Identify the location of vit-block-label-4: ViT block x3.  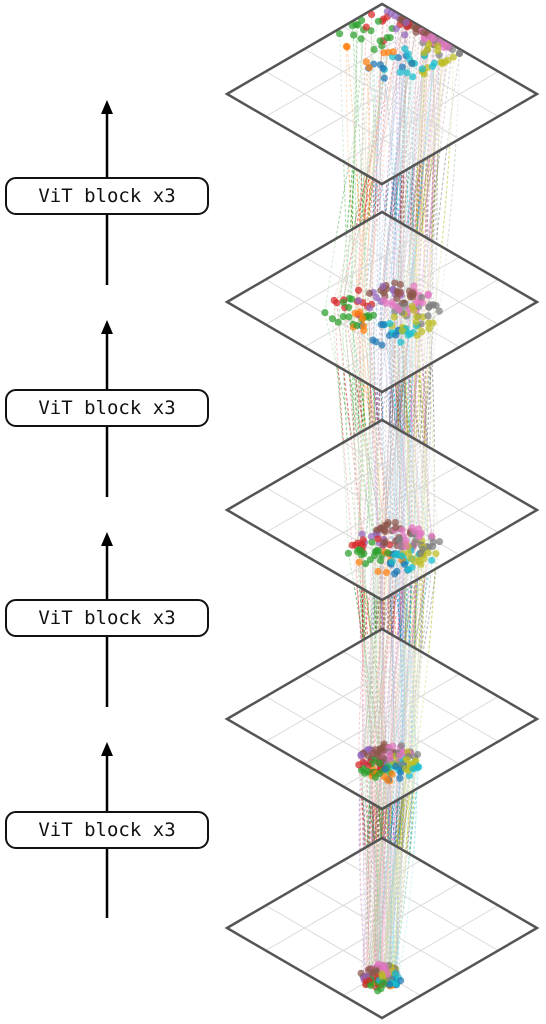
(107, 196).